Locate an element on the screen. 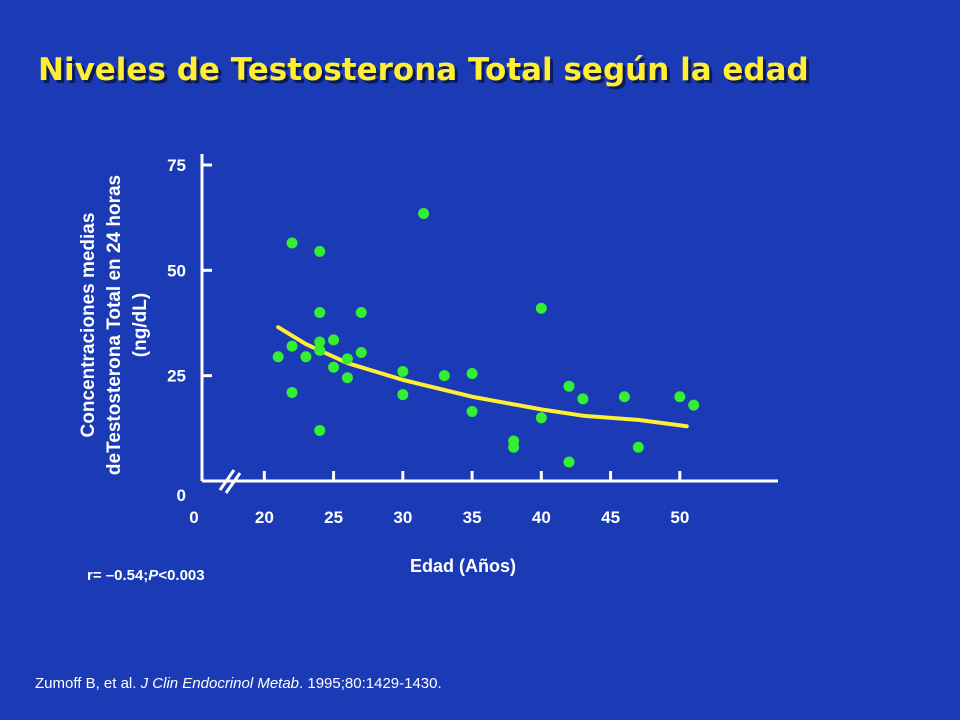 The height and width of the screenshot is (720, 960). x-tick-label: 0 is located at coordinates (193, 517).